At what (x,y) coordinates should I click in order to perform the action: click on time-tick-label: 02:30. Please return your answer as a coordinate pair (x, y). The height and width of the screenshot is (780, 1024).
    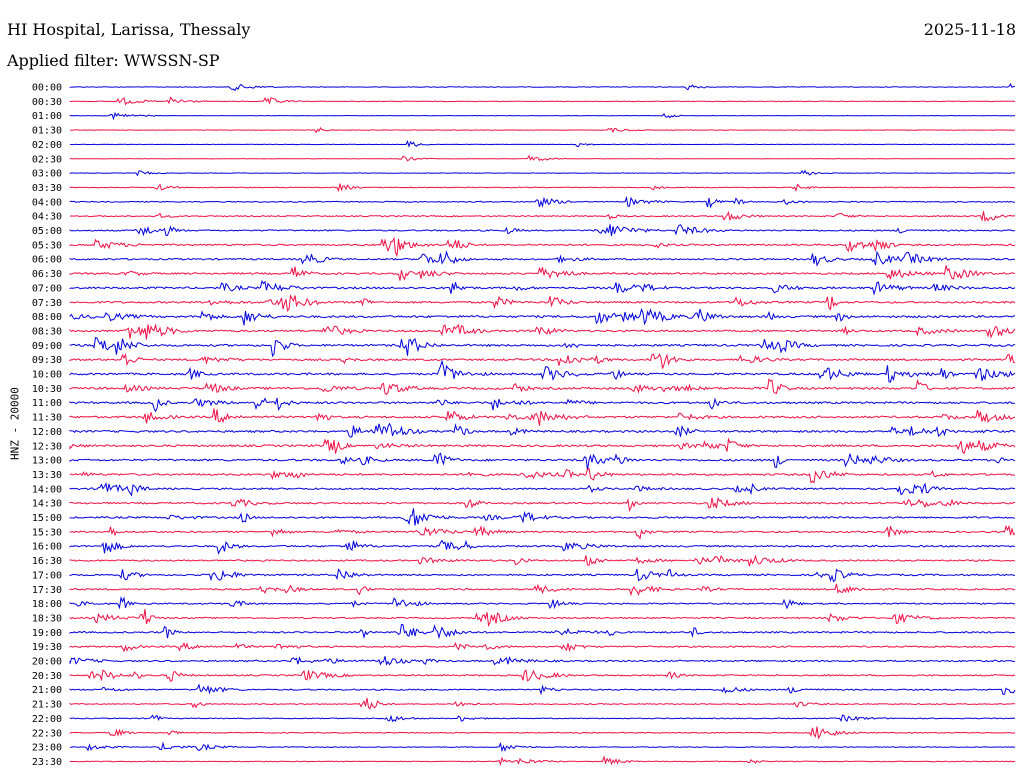
    Looking at the image, I should click on (47, 159).